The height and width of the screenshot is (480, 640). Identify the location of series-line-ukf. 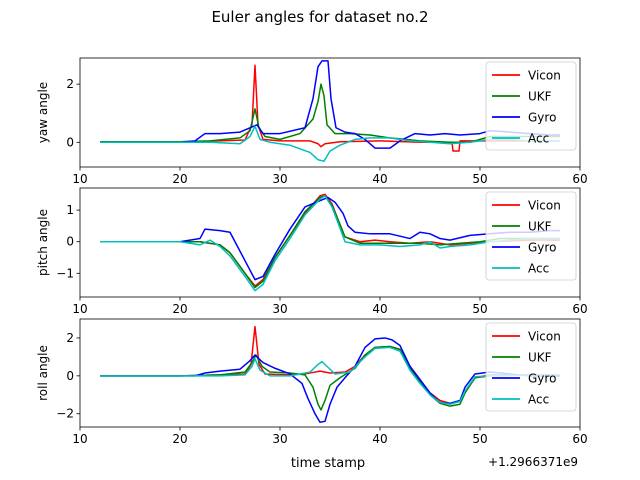
(330, 113).